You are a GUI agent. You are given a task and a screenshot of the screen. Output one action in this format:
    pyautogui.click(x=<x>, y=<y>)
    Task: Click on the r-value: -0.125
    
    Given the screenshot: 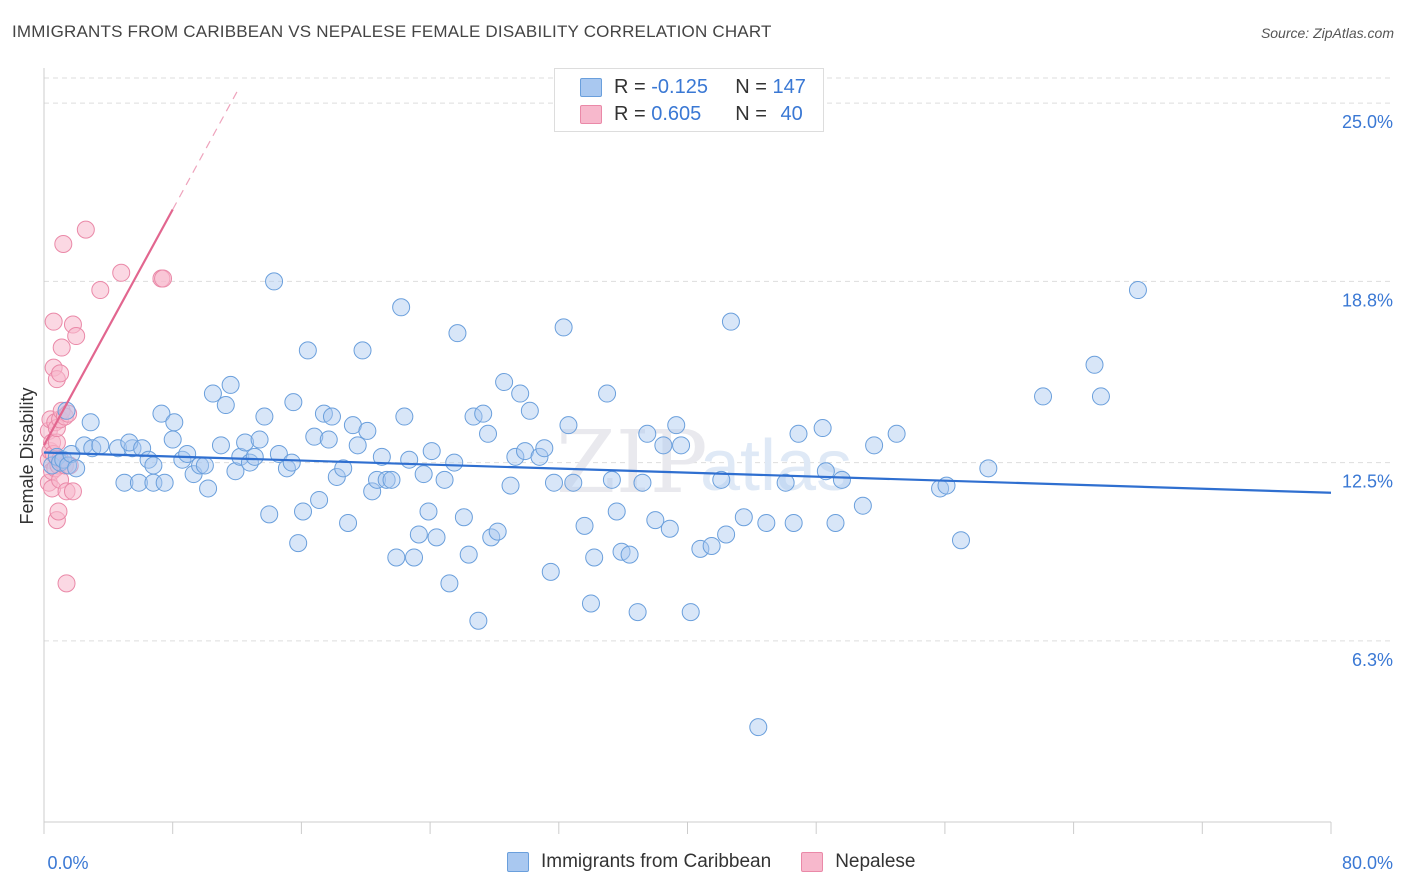 What is the action you would take?
    pyautogui.click(x=679, y=86)
    